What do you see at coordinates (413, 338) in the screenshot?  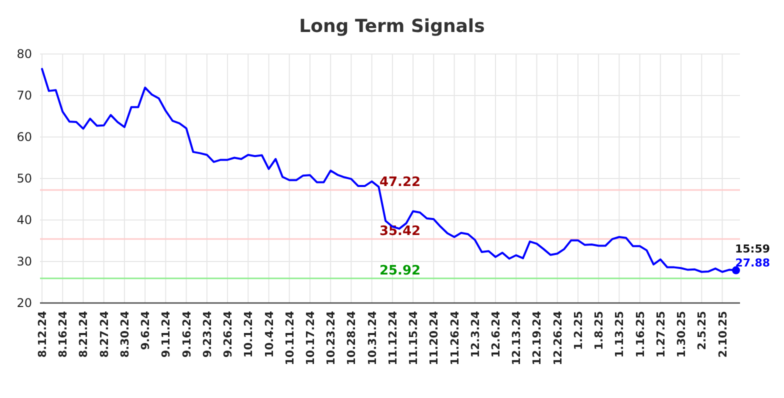 I see `x-tick-label: 11.15.24` at bounding box center [413, 338].